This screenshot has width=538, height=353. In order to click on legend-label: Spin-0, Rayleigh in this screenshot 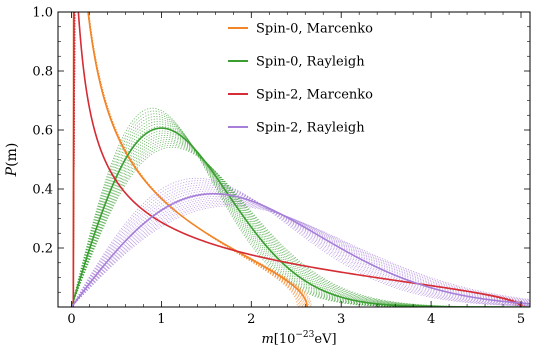, I will do `click(310, 62)`.